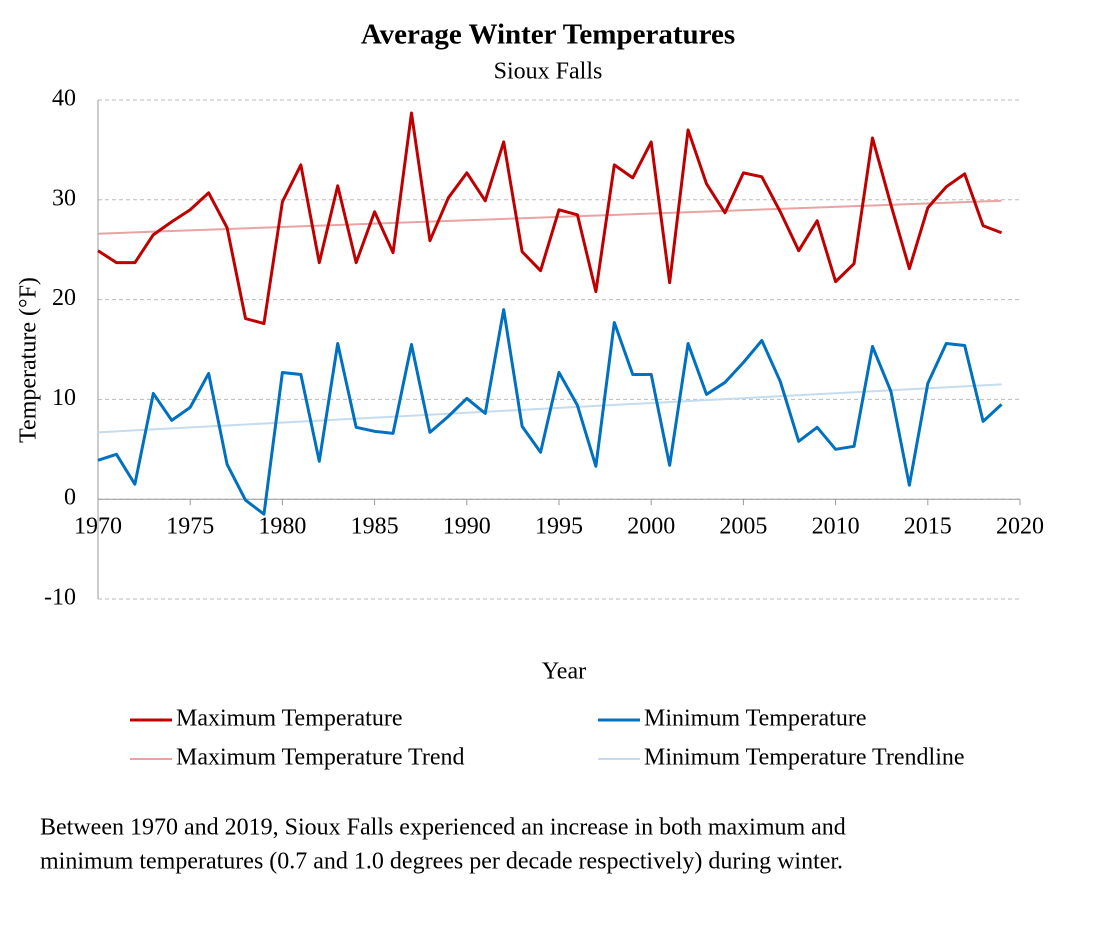 The height and width of the screenshot is (930, 1096). What do you see at coordinates (29, 360) in the screenshot?
I see `y-axis-label: Temperature (°F)` at bounding box center [29, 360].